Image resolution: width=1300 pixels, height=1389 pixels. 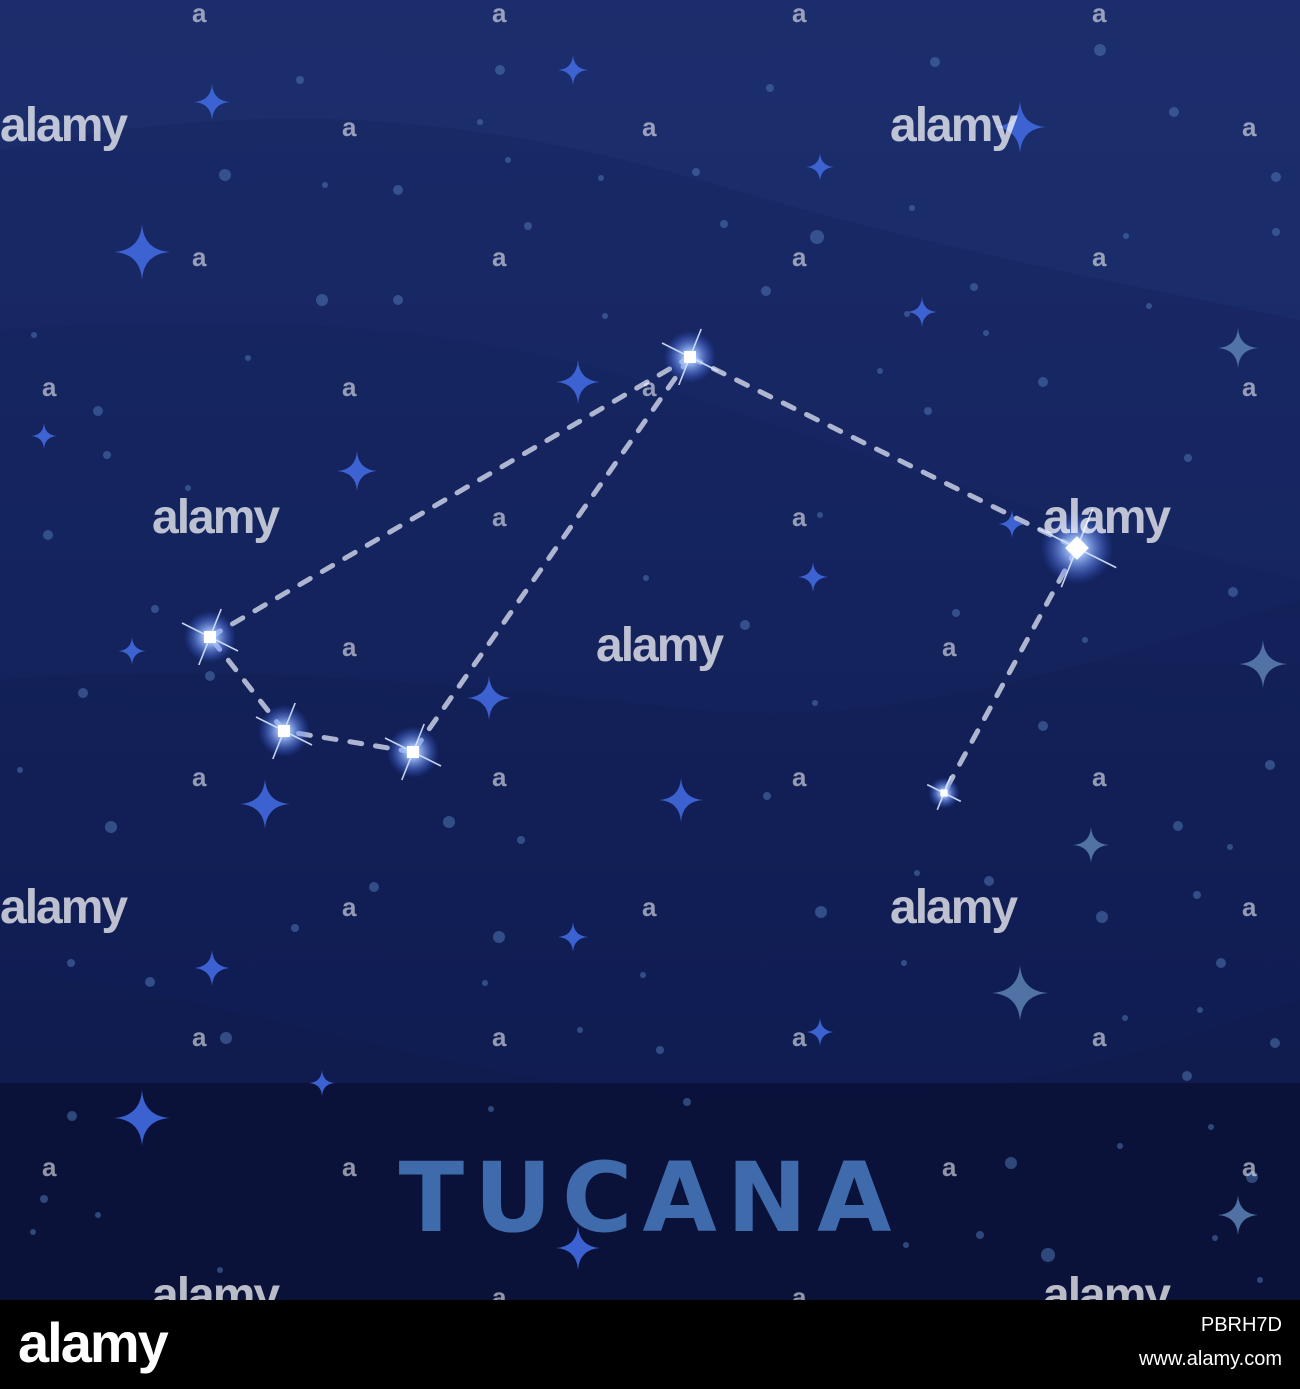 What do you see at coordinates (650, 1344) in the screenshot?
I see `footer-bar: alamy PBRH7D www.alamy.com` at bounding box center [650, 1344].